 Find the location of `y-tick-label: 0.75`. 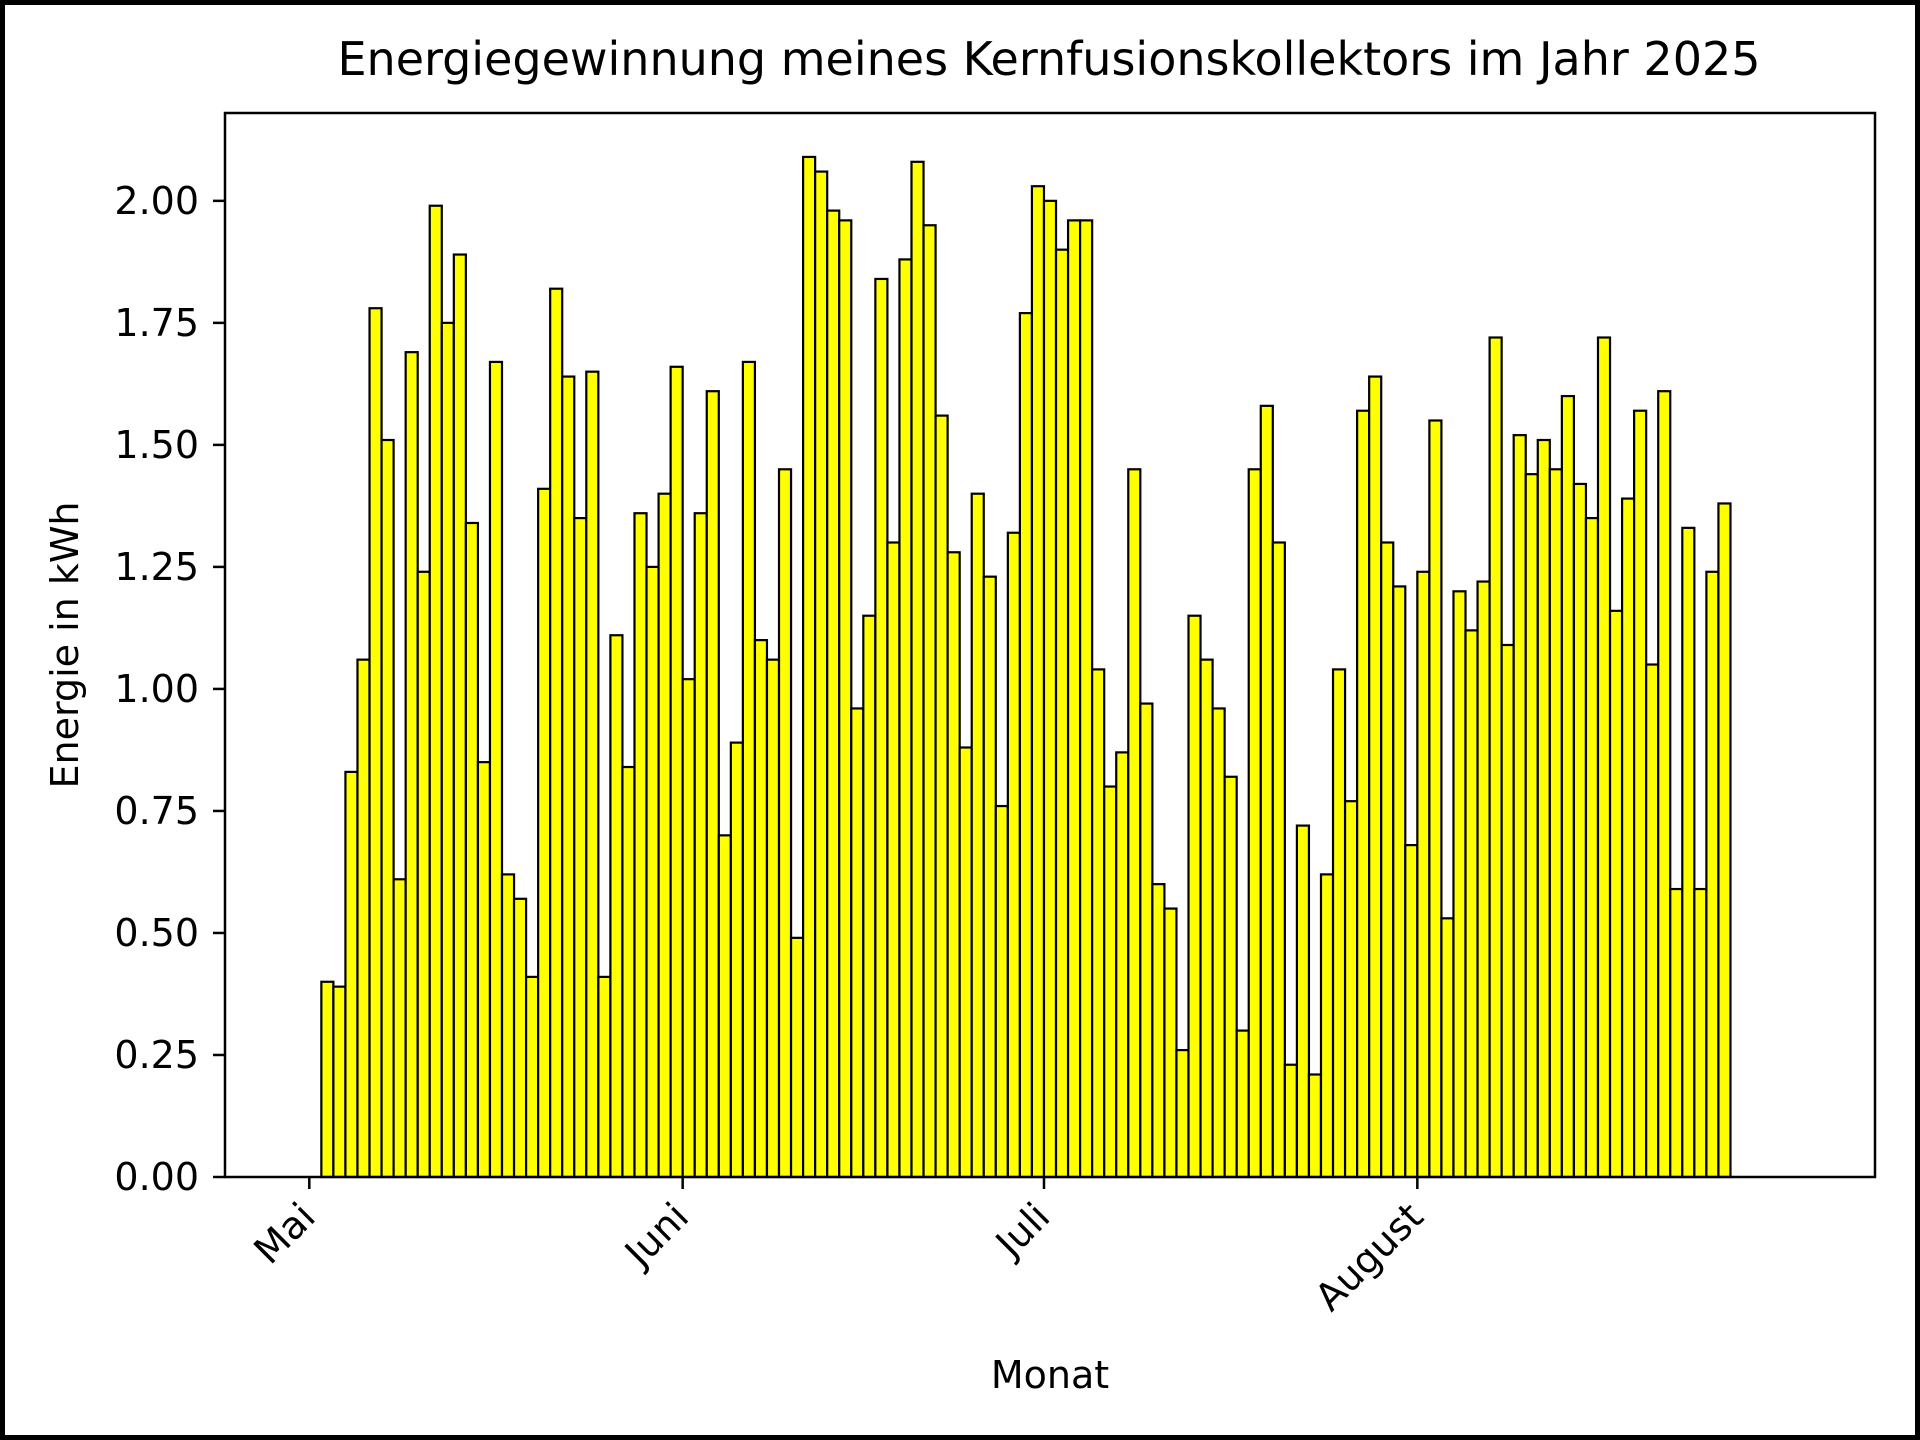

y-tick-label: 0.75 is located at coordinates (156, 811).